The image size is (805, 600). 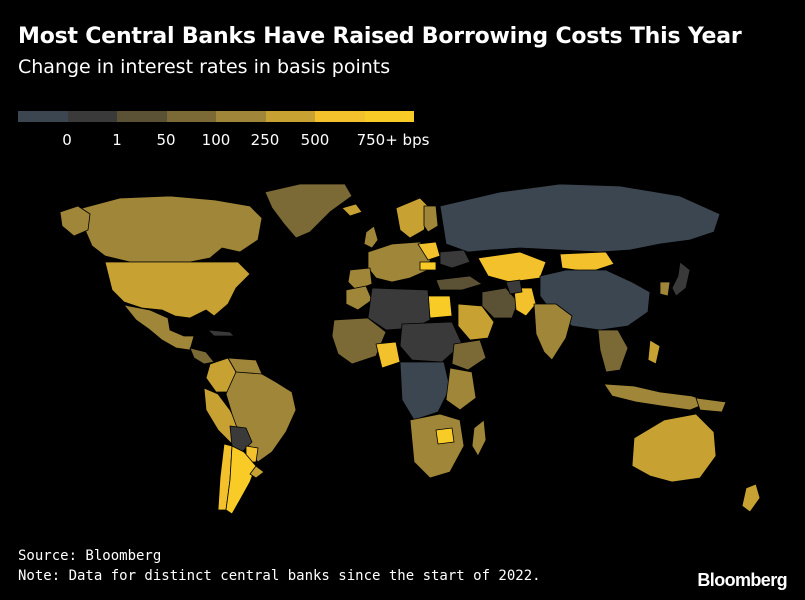 I want to click on country-indonesia, so click(x=657, y=397).